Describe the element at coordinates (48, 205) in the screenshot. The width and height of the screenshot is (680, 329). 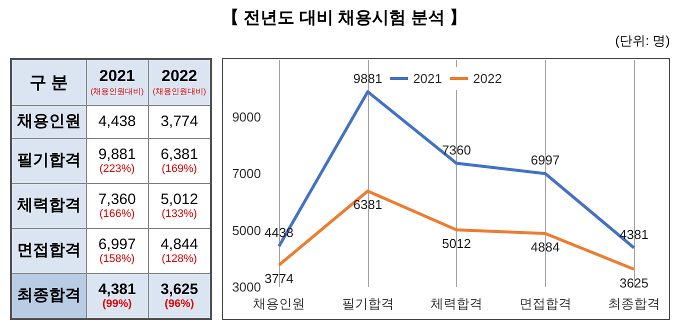
I see `category-label: 체력합격` at that location.